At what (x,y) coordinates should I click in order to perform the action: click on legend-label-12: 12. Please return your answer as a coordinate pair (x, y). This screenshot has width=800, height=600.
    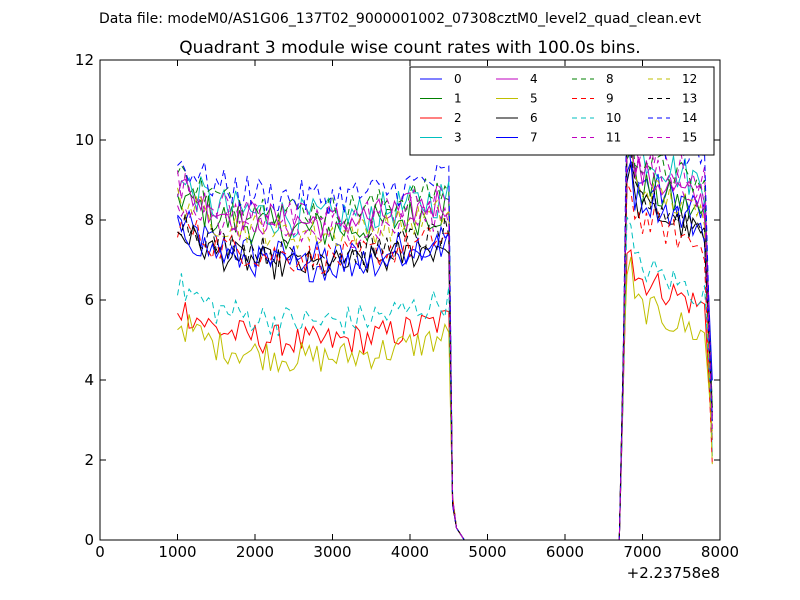
    Looking at the image, I should click on (689, 79).